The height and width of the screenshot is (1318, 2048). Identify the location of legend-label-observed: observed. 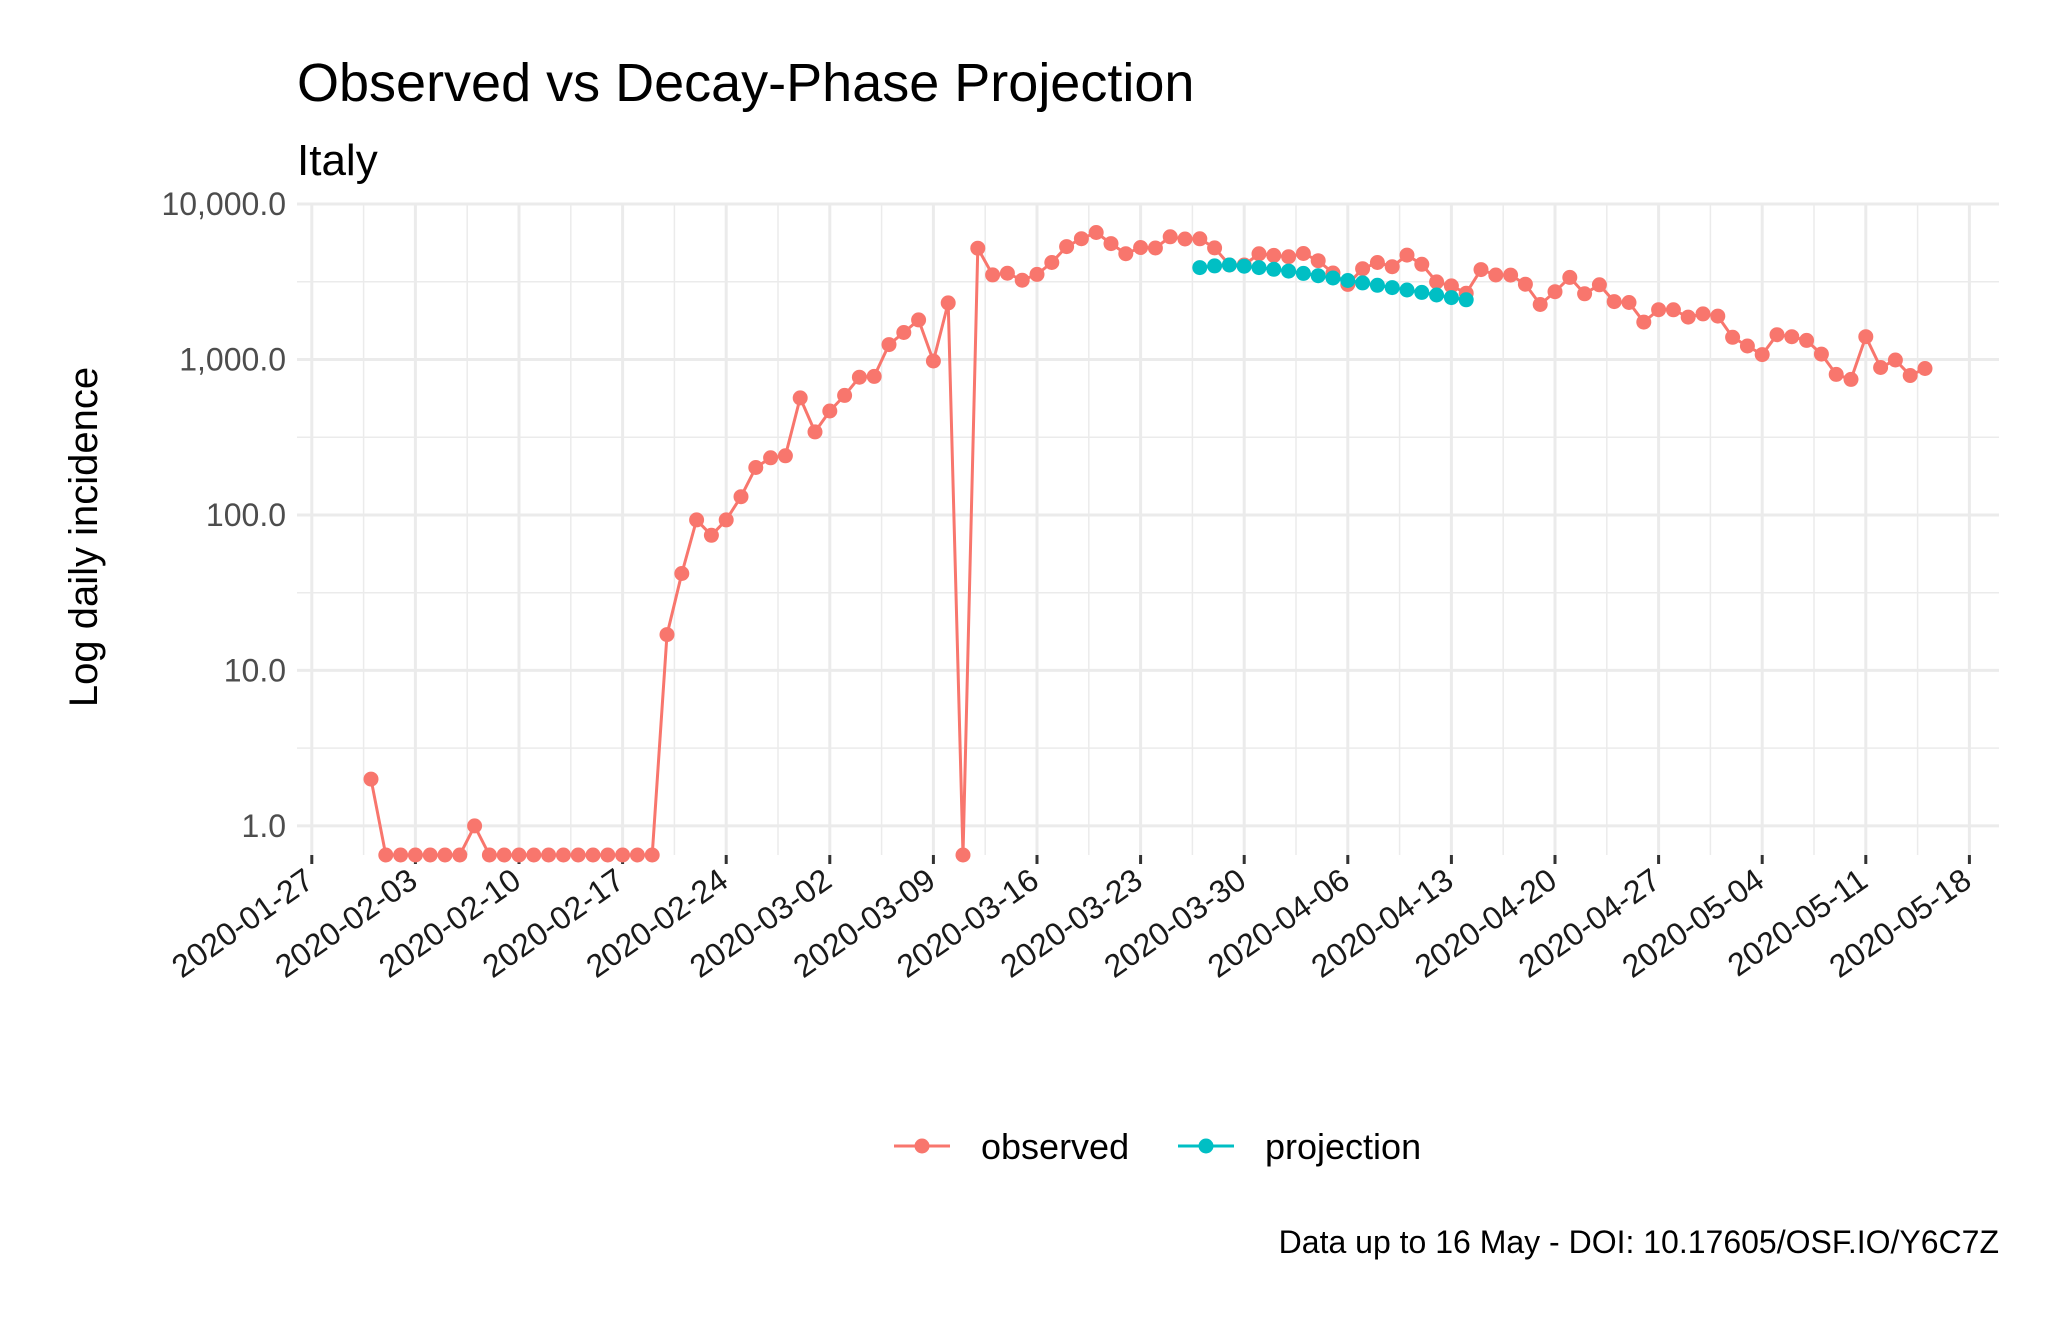
(1055, 1146).